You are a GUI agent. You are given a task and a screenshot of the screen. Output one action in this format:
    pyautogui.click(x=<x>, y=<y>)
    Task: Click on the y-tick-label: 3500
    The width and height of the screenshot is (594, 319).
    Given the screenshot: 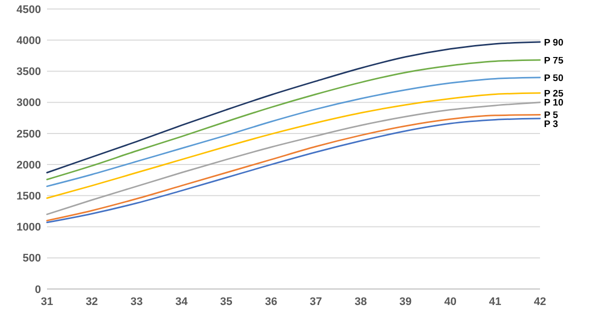 What is the action you would take?
    pyautogui.click(x=28, y=72)
    